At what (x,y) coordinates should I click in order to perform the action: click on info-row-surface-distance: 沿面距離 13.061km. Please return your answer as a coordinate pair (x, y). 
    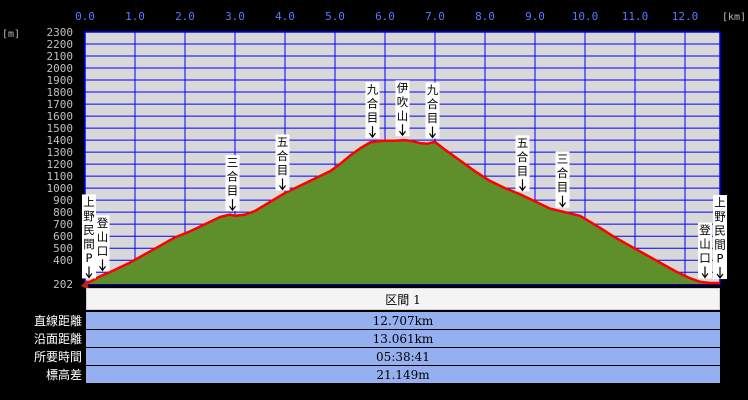
    Looking at the image, I should click on (374, 339).